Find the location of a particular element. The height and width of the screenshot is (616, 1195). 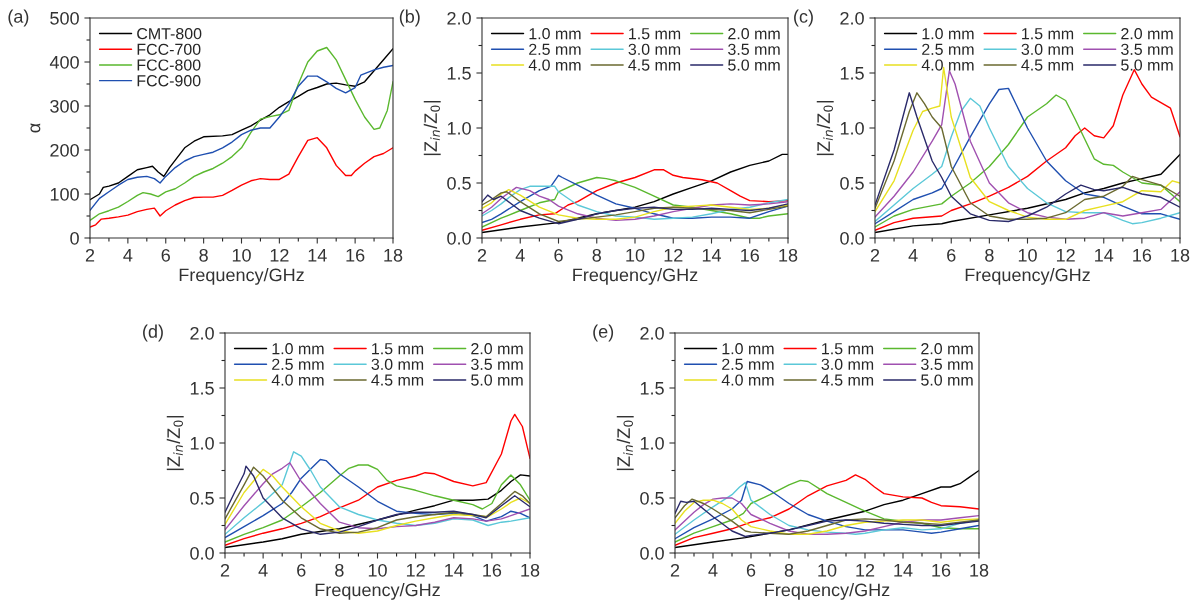

legend-label: CMT-800 is located at coordinates (169, 34).